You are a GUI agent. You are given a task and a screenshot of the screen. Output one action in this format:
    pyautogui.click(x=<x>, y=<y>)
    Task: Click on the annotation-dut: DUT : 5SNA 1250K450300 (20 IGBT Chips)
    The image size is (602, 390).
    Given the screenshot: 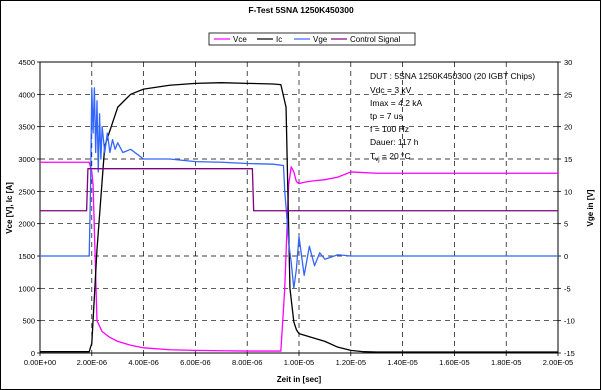 What is the action you would take?
    pyautogui.click(x=452, y=76)
    